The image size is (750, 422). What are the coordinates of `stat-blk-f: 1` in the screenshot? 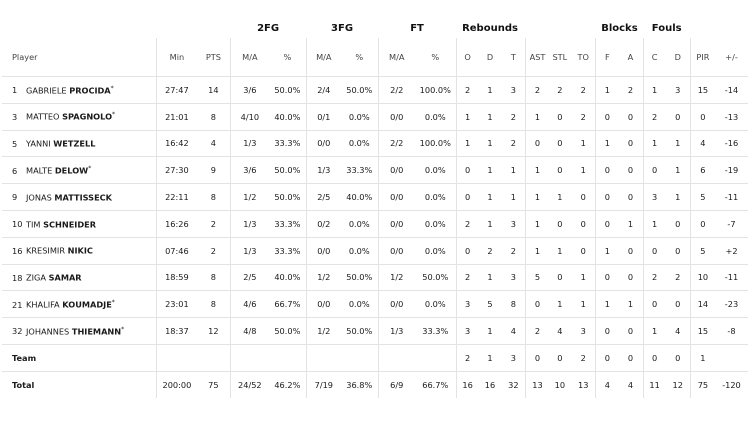 It's located at (607, 250).